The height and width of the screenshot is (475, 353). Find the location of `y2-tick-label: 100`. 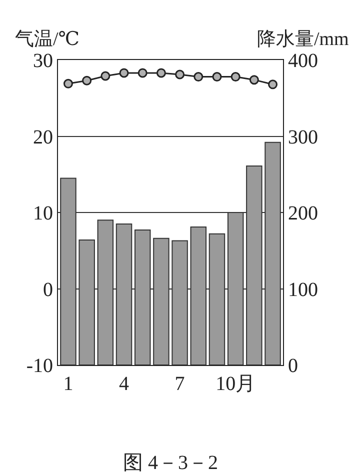

y2-tick-label: 100 is located at coordinates (303, 289).